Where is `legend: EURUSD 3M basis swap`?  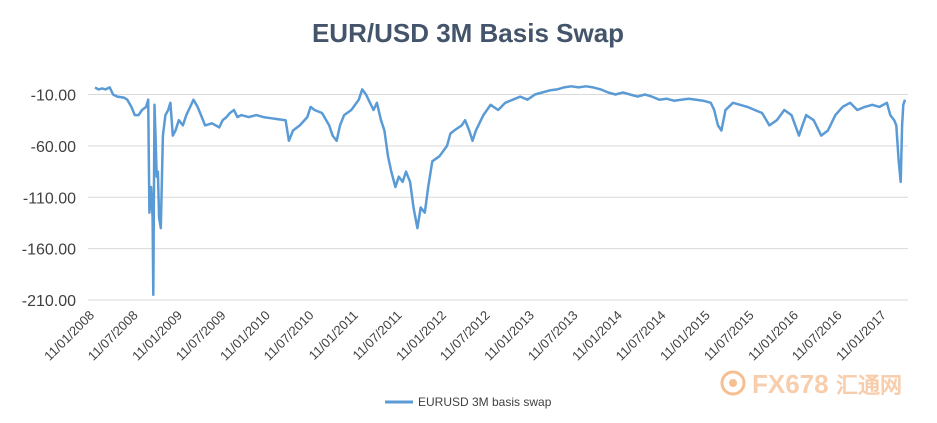
legend: EURUSD 3M basis swap is located at coordinates (468, 402).